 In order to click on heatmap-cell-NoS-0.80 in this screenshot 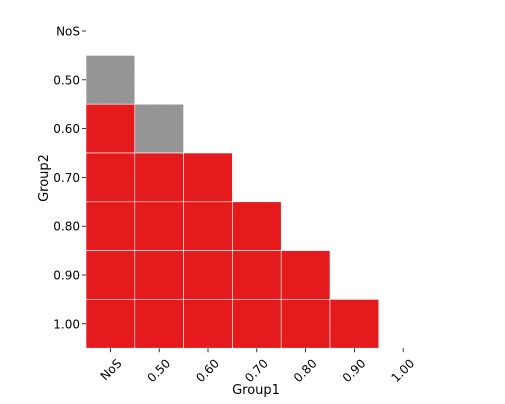, I will do `click(110, 226)`.